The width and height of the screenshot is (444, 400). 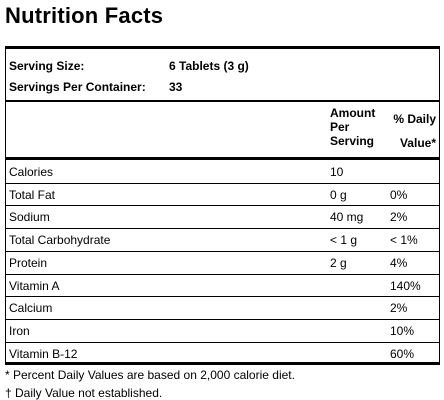 I want to click on daily-value: 140%, so click(x=405, y=285).